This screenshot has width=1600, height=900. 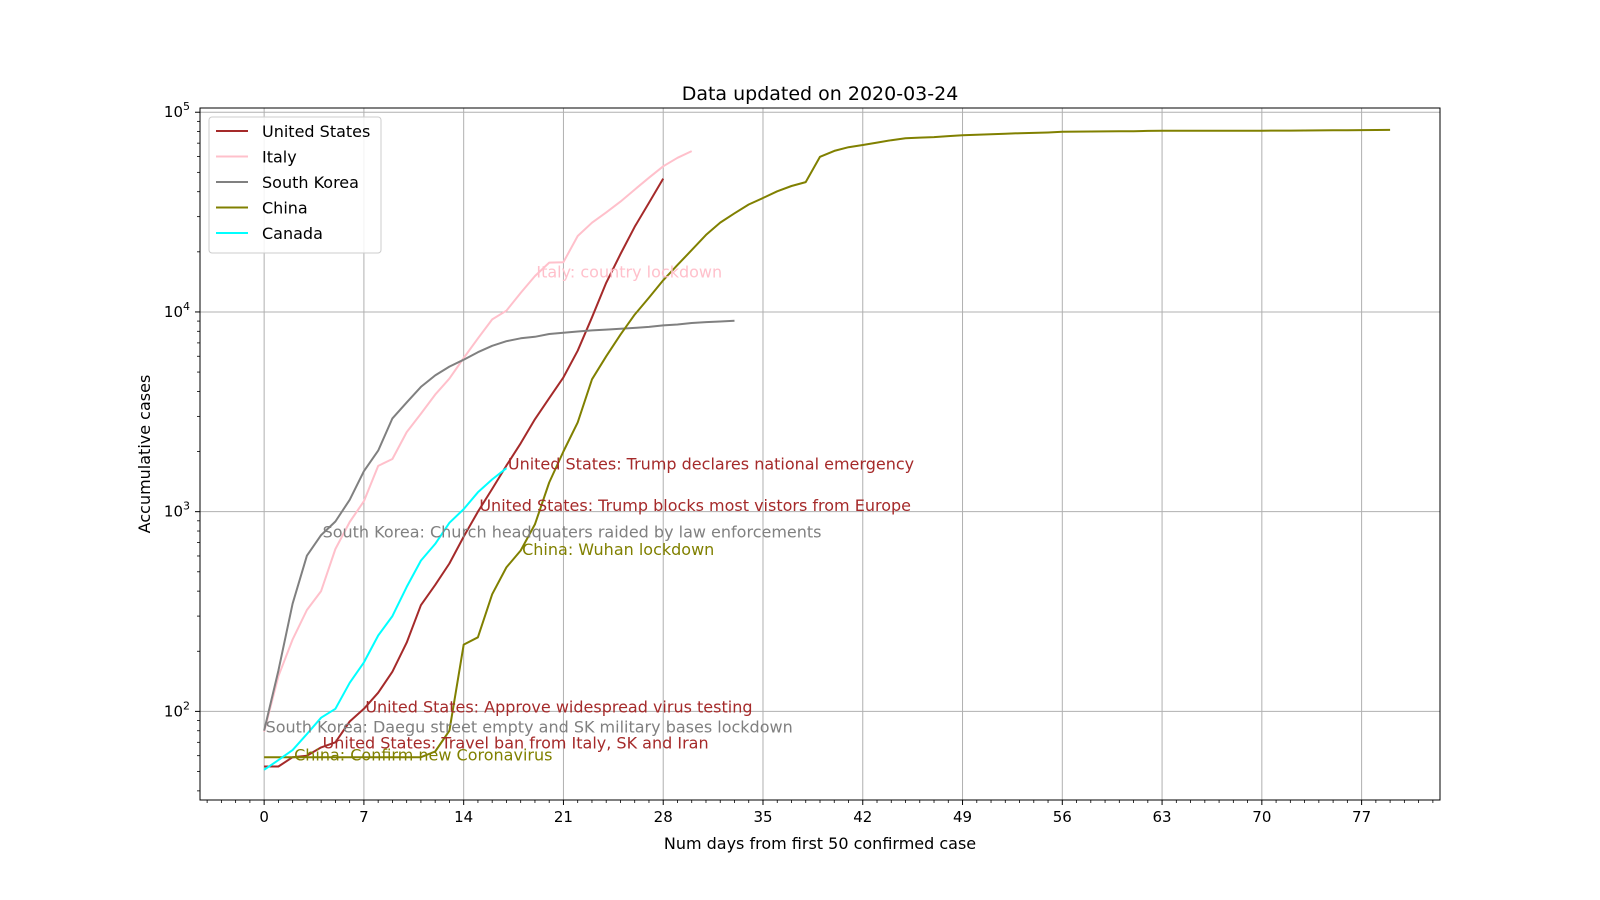 What do you see at coordinates (385, 619) in the screenshot?
I see `series-line-canada` at bounding box center [385, 619].